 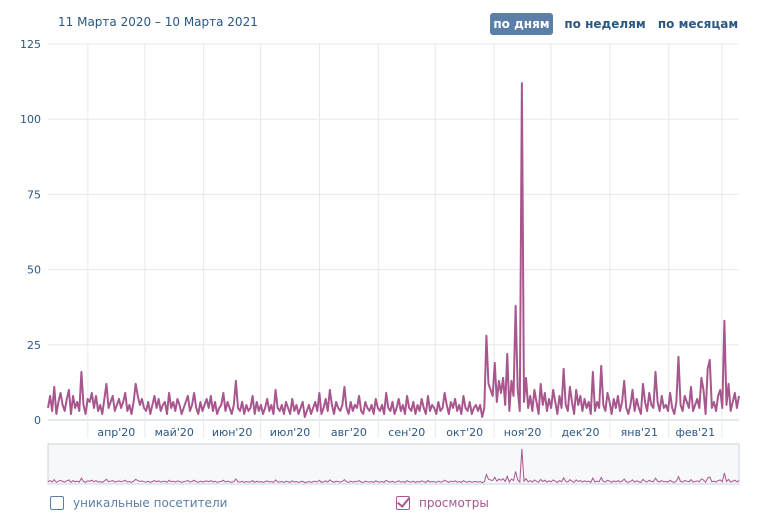 I want to click on navigator-frame, so click(x=393, y=464).